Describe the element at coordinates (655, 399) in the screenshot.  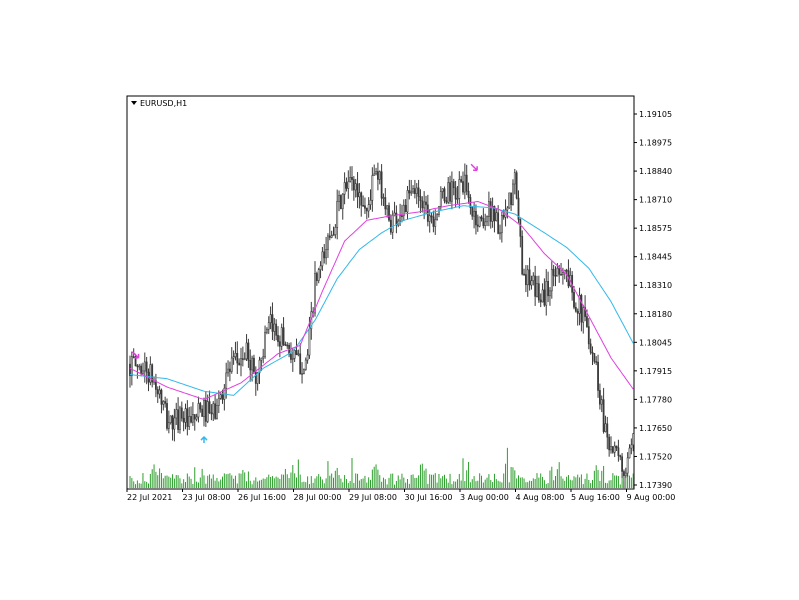
I see `y-tick-label: 1.17780` at that location.